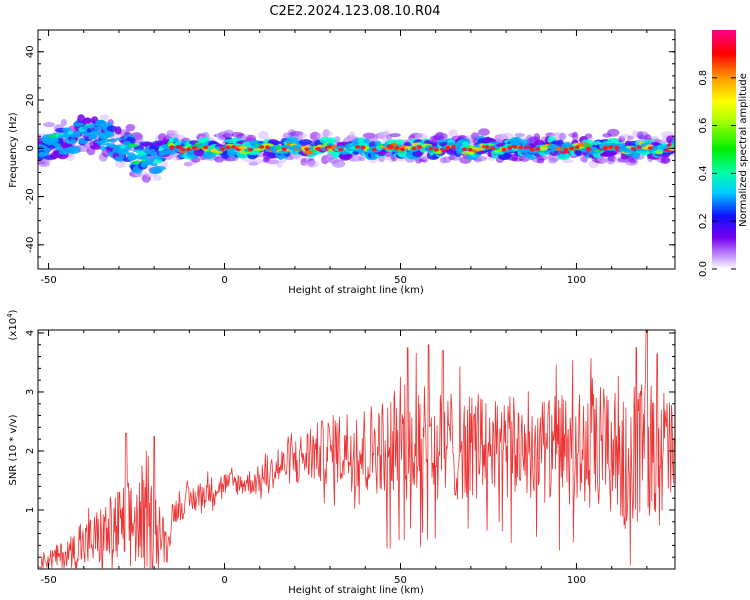  I want to click on snr-scale-label: (x104), so click(12, 324).